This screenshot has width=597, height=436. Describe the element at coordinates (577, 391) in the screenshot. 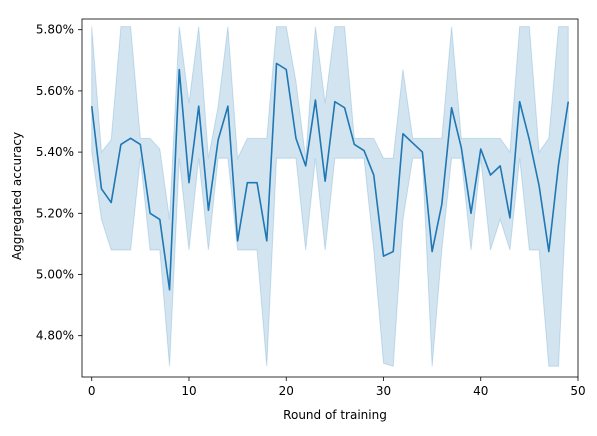

I see `x-tick-label: 50` at that location.